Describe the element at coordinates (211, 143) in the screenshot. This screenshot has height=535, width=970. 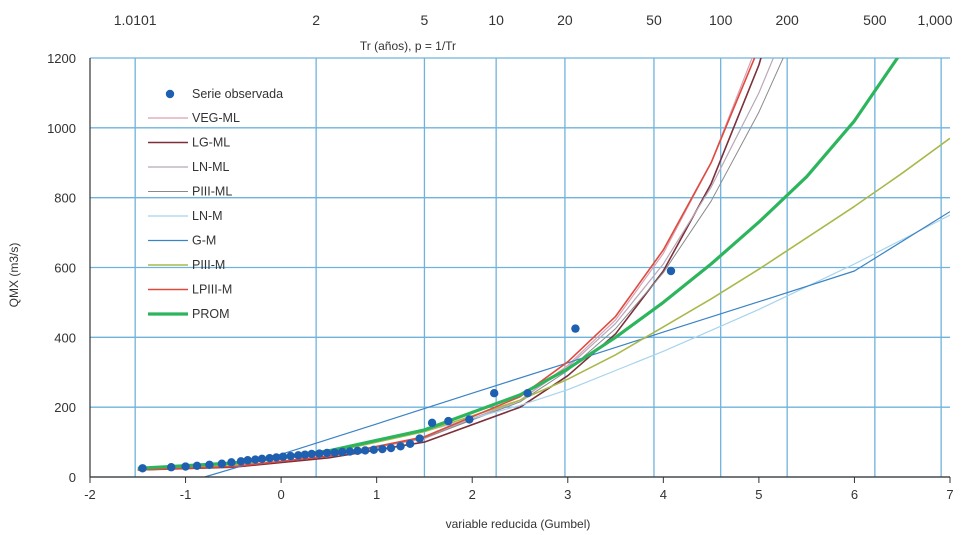
I see `legend-label: LG-ML` at that location.